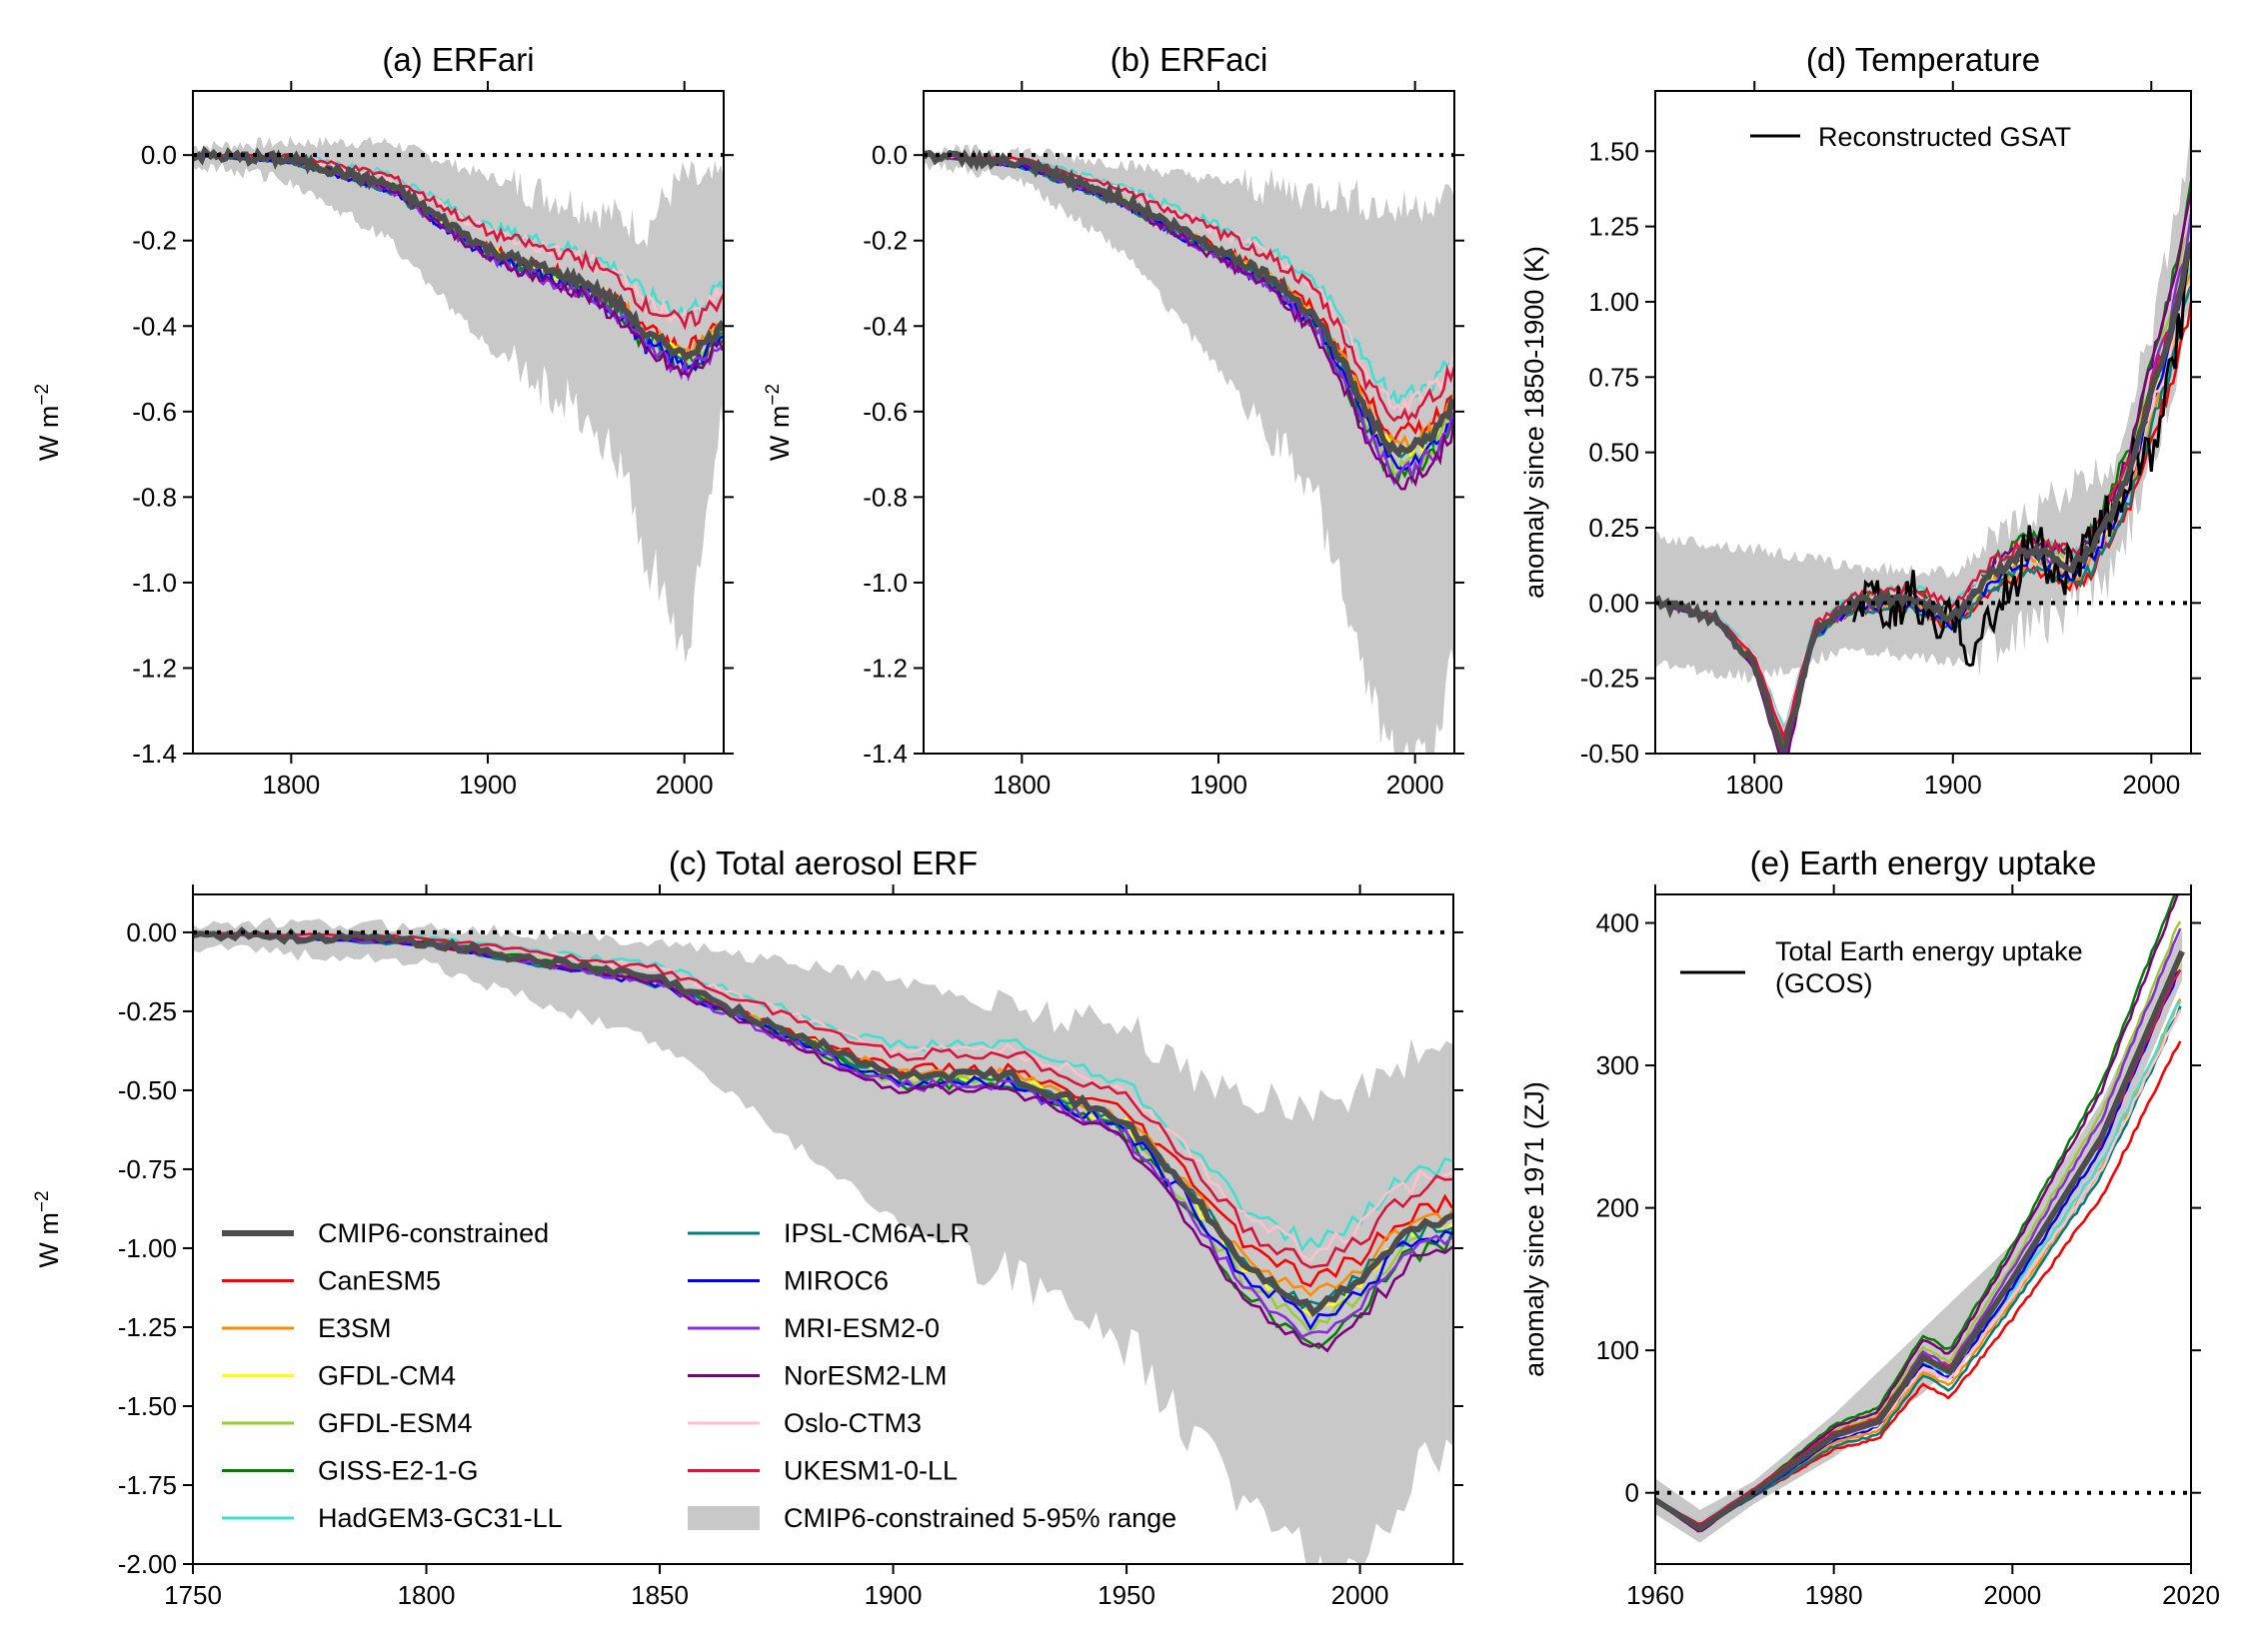 The width and height of the screenshot is (2243, 1652). Describe the element at coordinates (1613, 528) in the screenshot. I see `y-tick-label: 0.25` at that location.